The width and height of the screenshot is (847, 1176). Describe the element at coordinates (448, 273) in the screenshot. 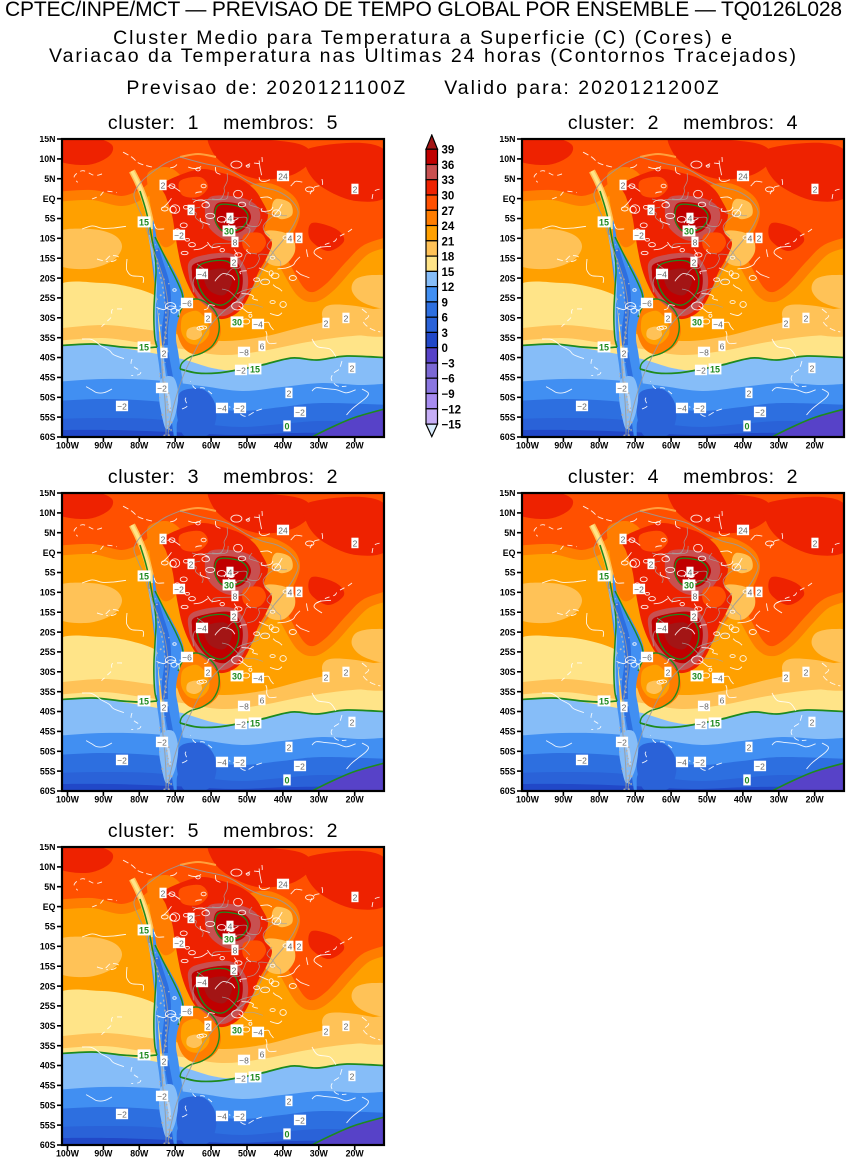

I see `svg-text: 15` at that location.